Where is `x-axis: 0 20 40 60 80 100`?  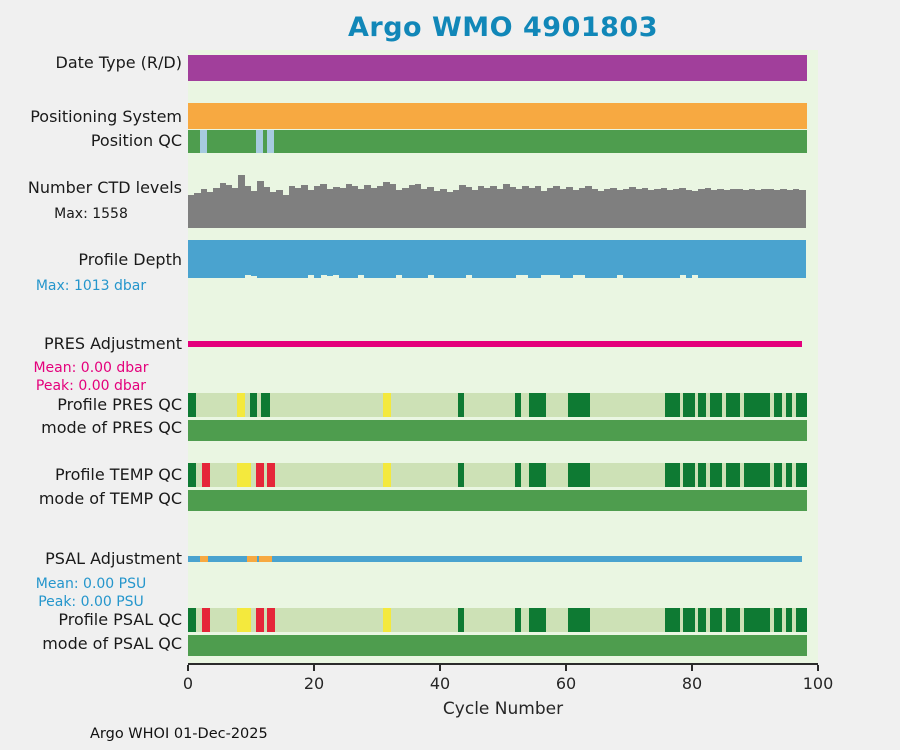 x-axis: 0 20 40 60 80 100 is located at coordinates (508, 679).